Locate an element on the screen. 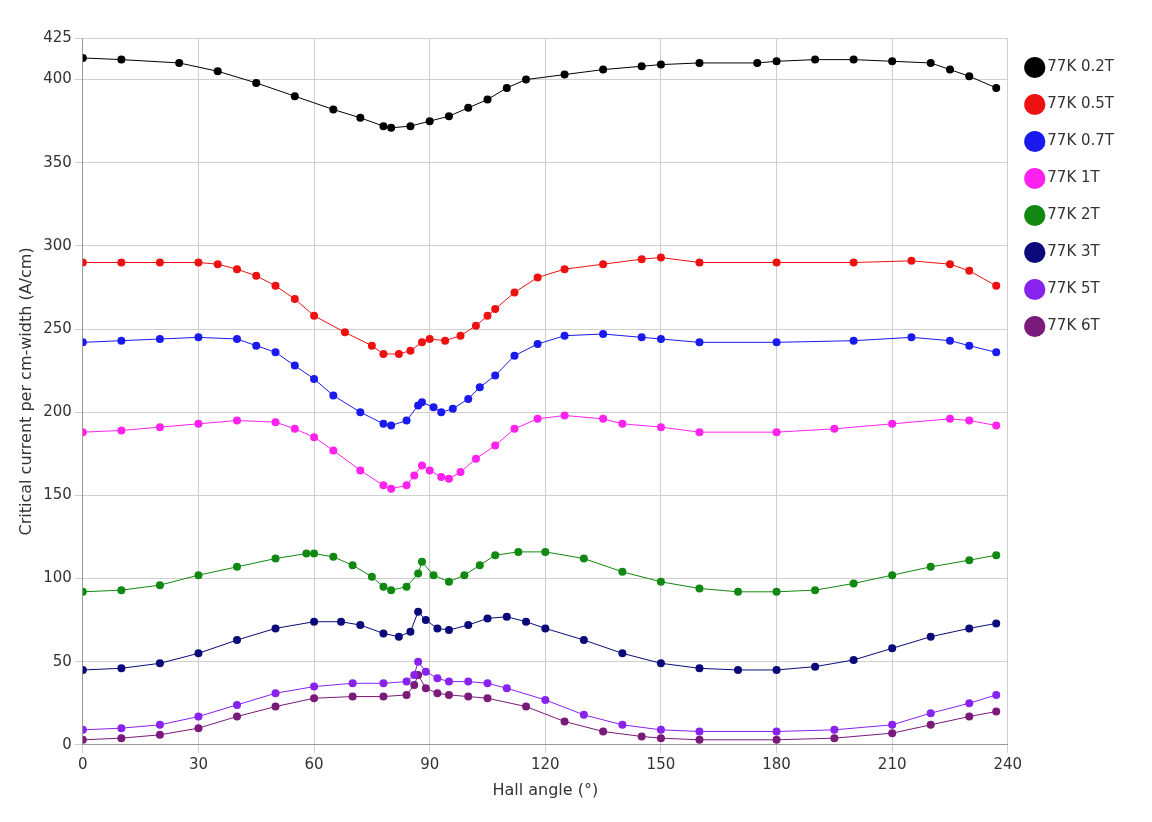 The width and height of the screenshot is (1152, 822). legend-label: 77K 2T is located at coordinates (1074, 214).